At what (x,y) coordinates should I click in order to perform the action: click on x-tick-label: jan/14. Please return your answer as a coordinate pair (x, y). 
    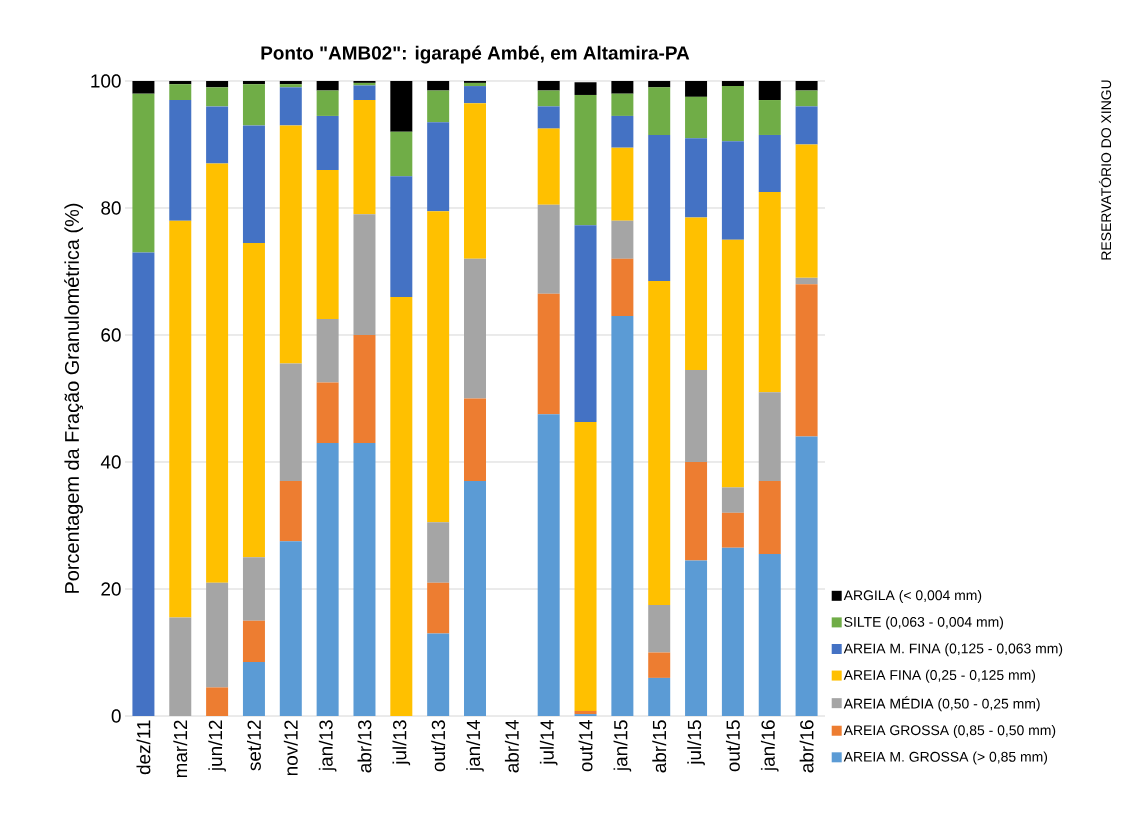
    Looking at the image, I should click on (475, 746).